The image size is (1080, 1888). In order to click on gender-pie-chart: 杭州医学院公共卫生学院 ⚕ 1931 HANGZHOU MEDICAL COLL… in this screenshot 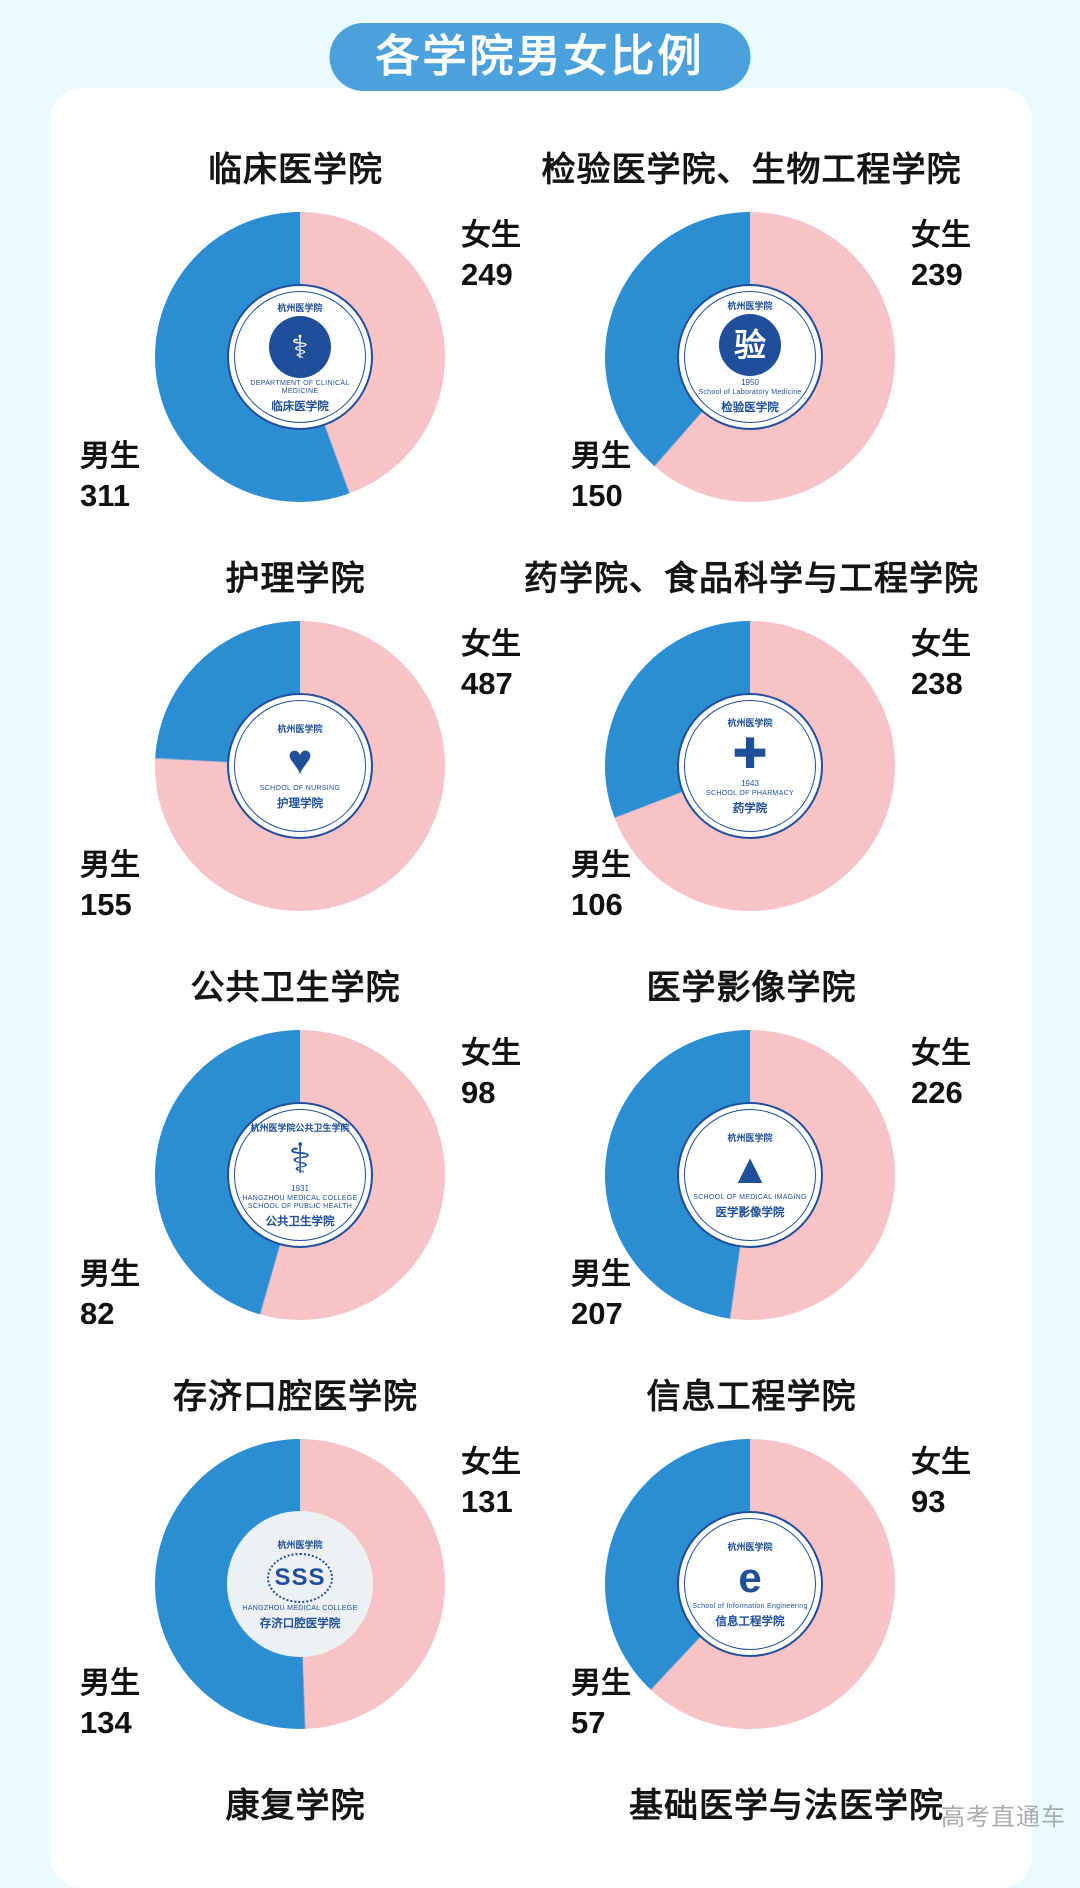, I will do `click(295, 1181)`.